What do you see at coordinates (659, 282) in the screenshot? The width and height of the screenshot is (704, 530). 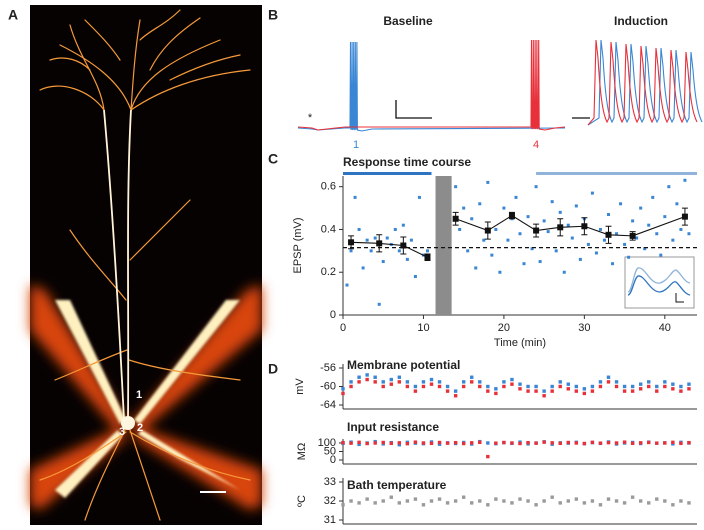 I see `epsp-inset` at bounding box center [659, 282].